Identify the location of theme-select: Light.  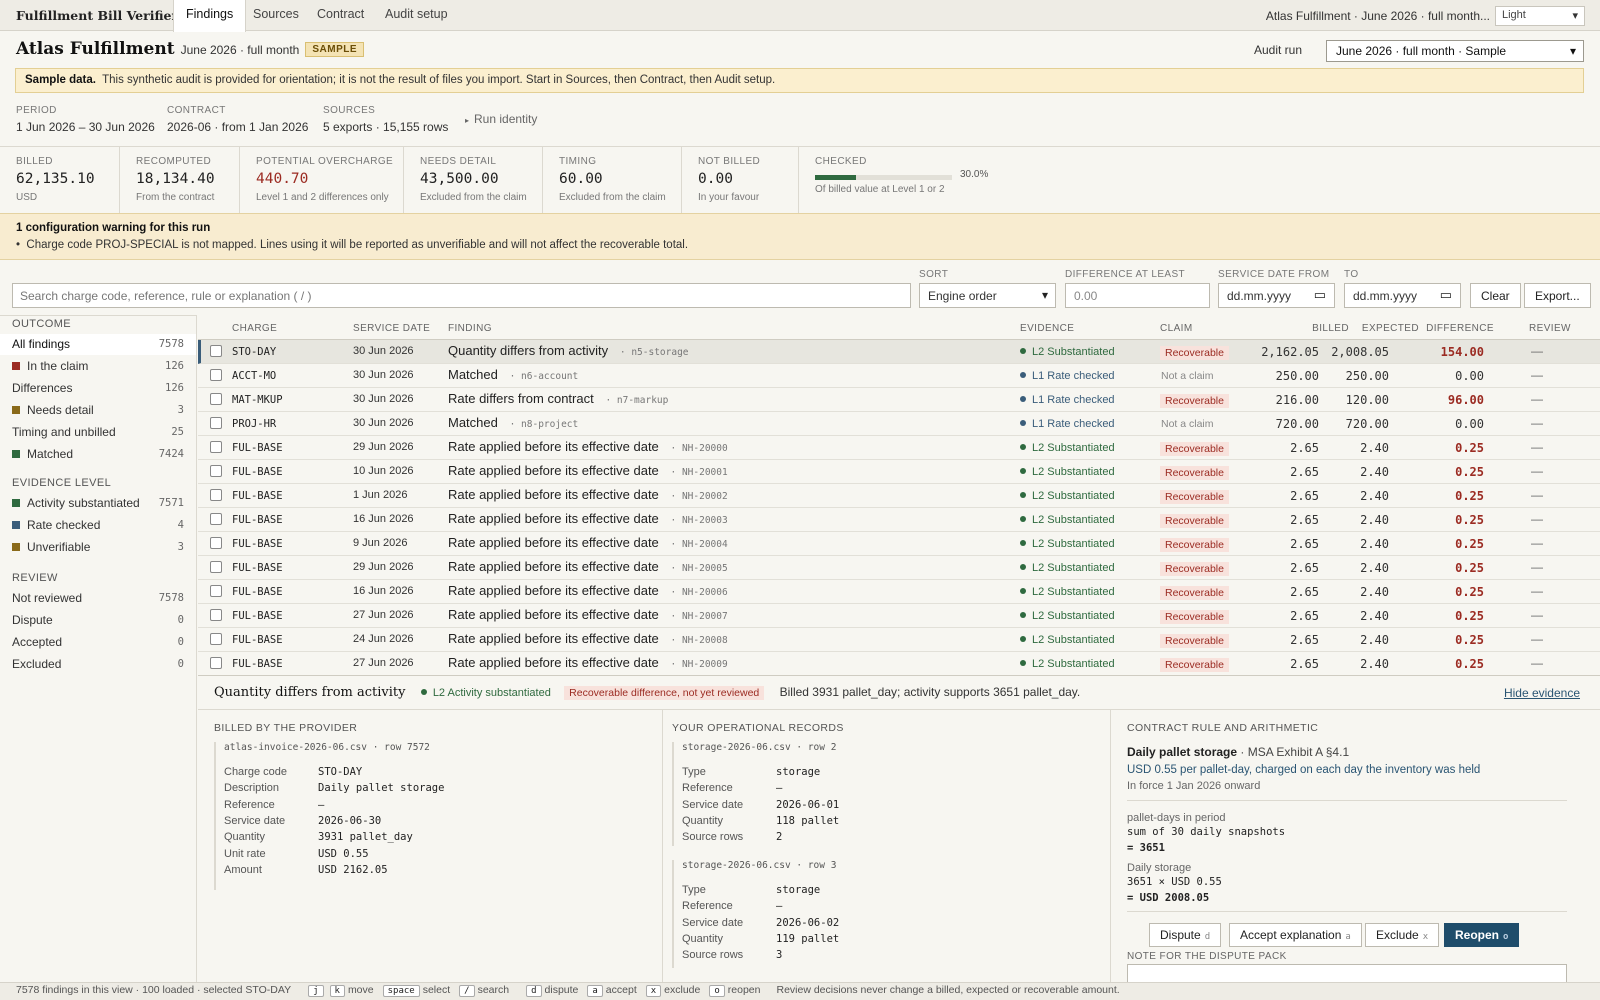
(1540, 16).